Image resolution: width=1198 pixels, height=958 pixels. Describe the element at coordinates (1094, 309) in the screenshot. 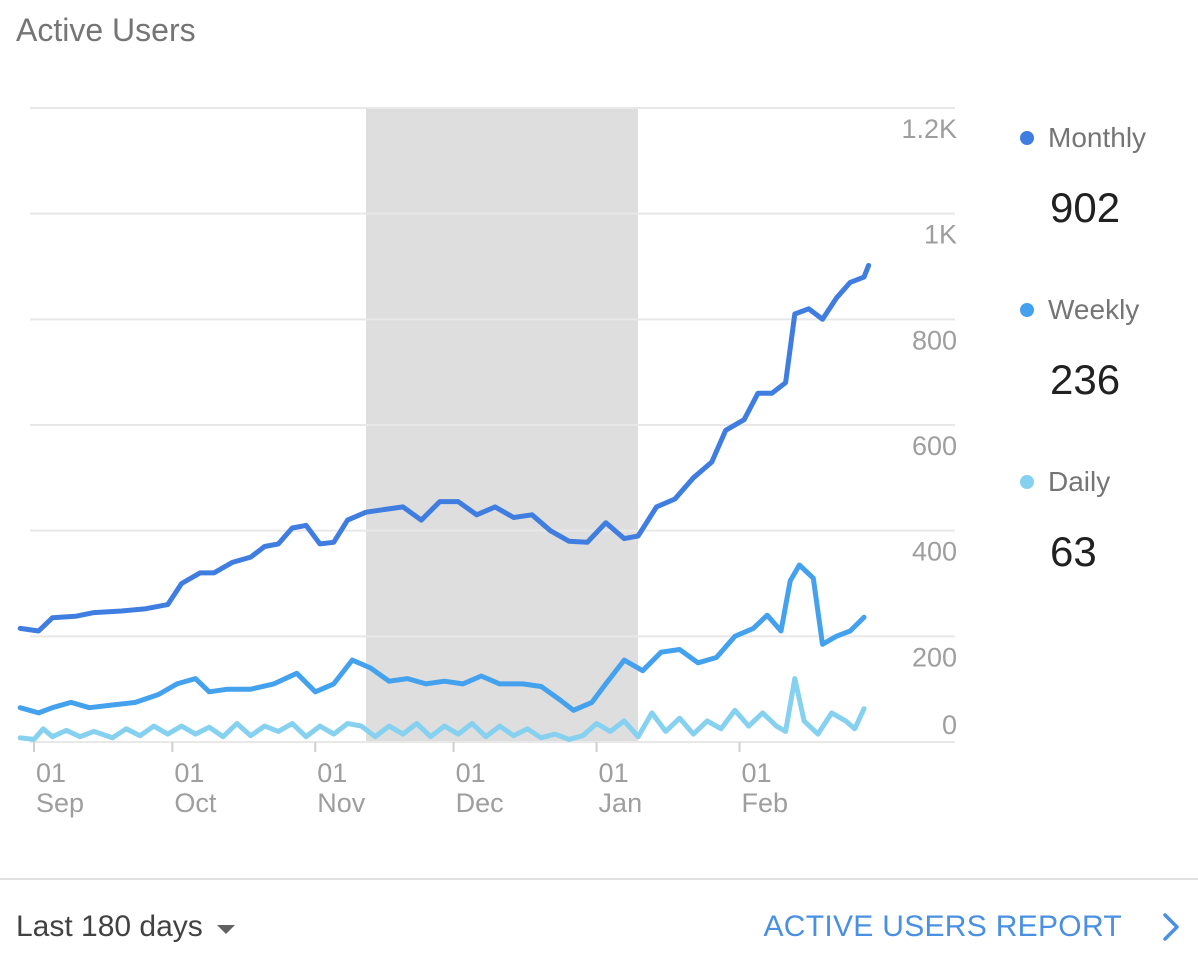

I see `legend-label-weekly: Weekly` at that location.